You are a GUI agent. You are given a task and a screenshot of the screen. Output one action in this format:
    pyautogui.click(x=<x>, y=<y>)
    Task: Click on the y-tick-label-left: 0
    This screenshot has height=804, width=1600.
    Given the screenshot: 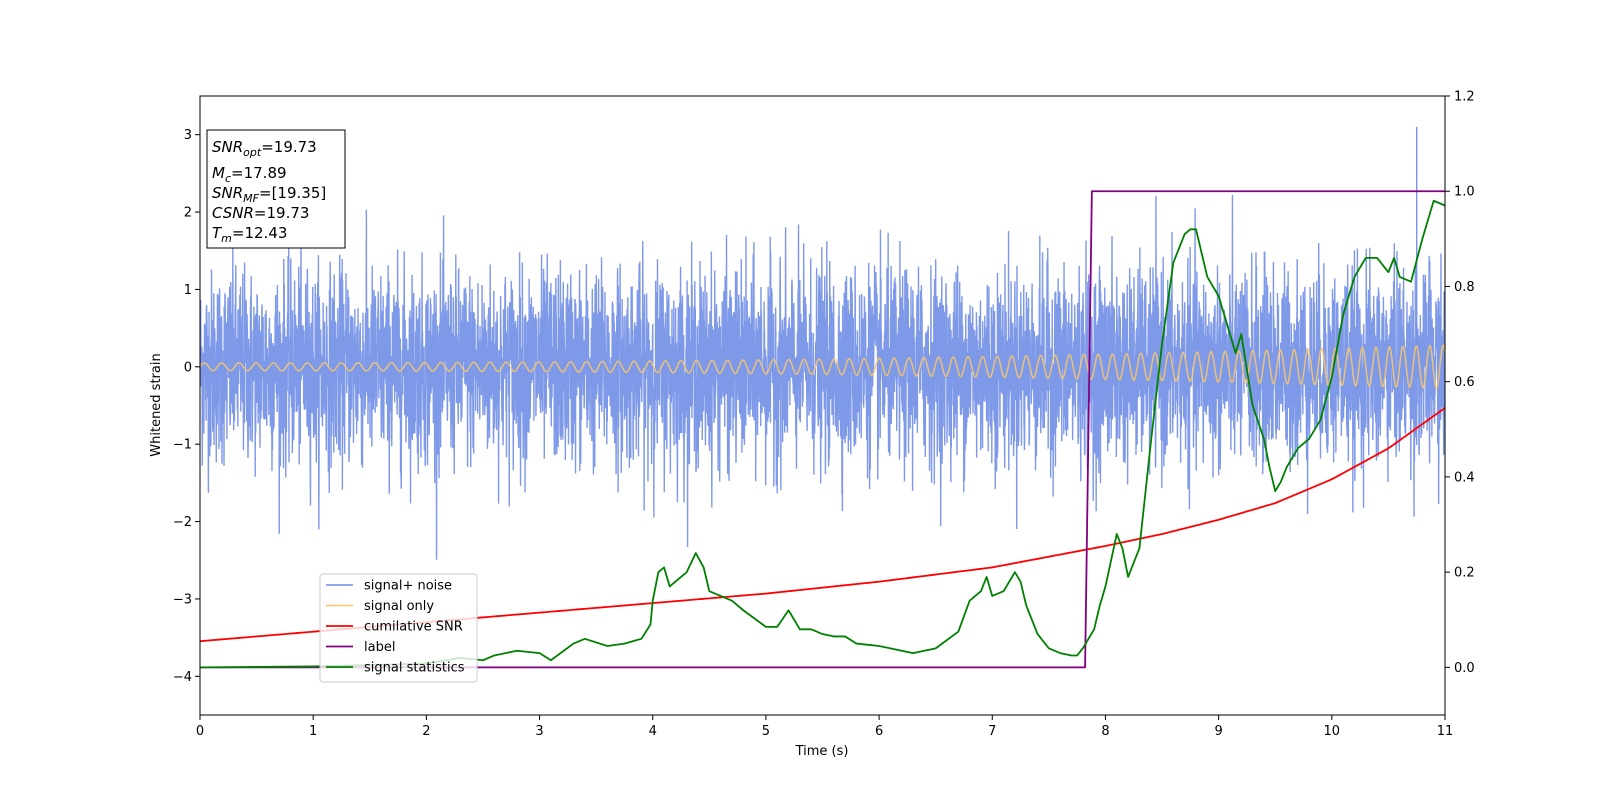 What is the action you would take?
    pyautogui.click(x=188, y=367)
    